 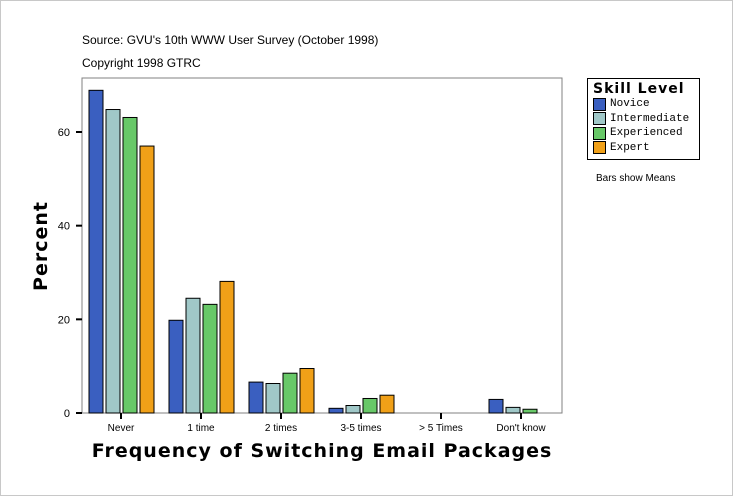 What do you see at coordinates (322, 451) in the screenshot?
I see `x-axis-label: Frequency of Switching Email Packages` at bounding box center [322, 451].